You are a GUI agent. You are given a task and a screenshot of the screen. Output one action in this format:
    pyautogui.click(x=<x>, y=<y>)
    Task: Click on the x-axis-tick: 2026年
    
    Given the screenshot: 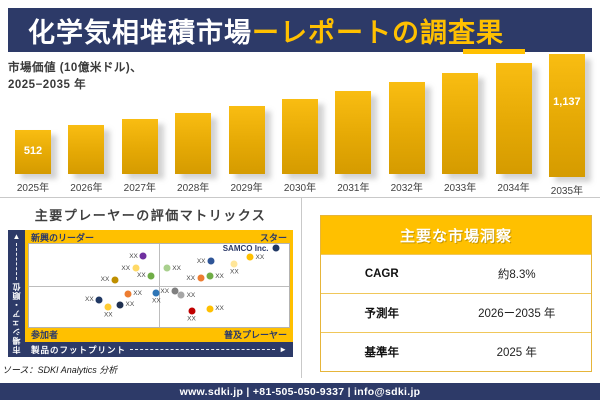 What is the action you would take?
    pyautogui.click(x=86, y=188)
    